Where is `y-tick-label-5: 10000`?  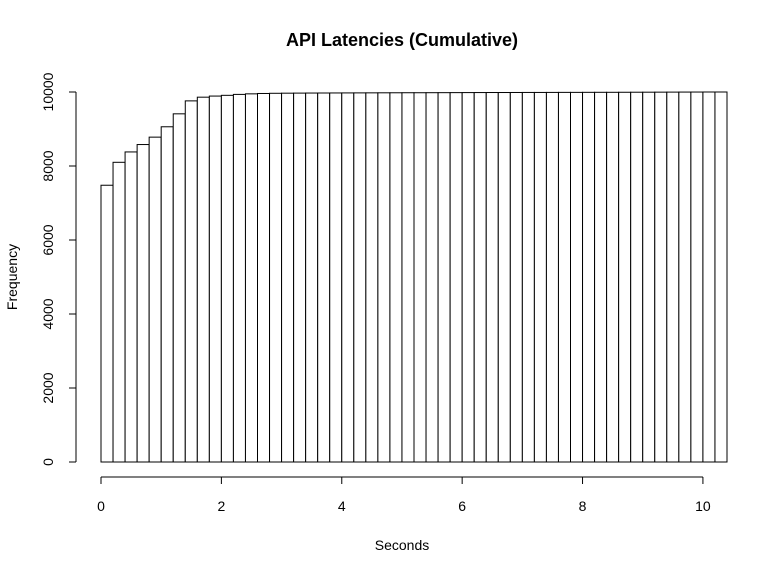
y-tick-label-5: 10000 is located at coordinates (48, 91).